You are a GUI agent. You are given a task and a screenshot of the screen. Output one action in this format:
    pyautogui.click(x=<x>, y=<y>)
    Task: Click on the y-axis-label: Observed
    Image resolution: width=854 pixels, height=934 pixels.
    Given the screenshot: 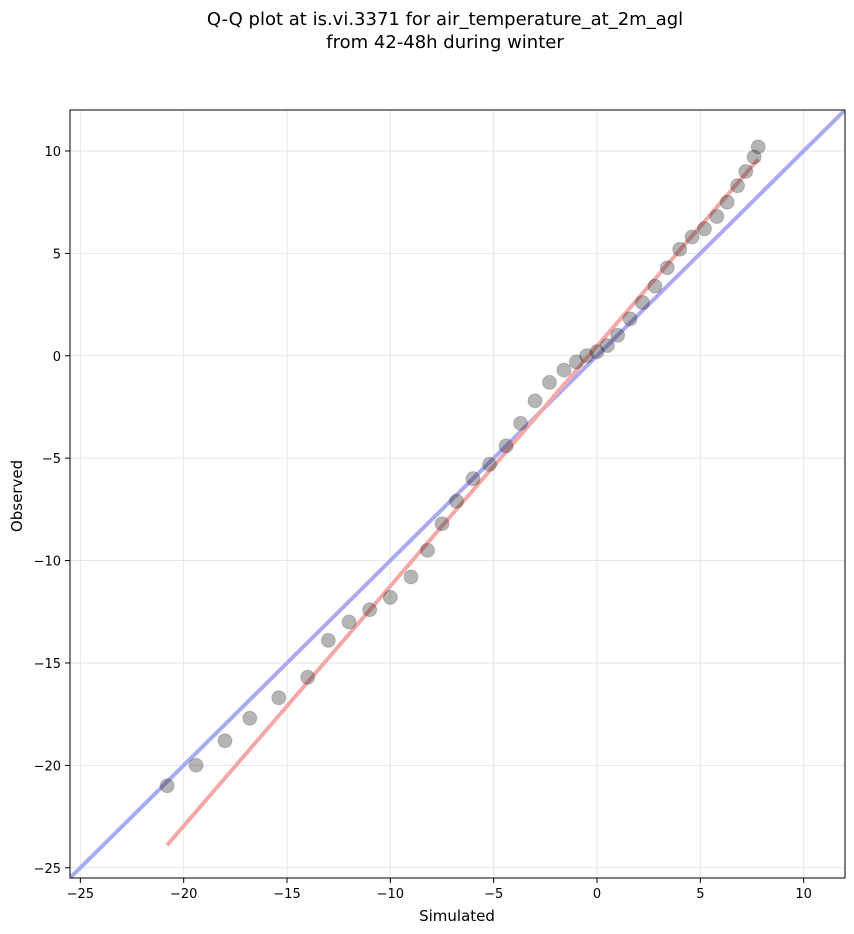 What is the action you would take?
    pyautogui.click(x=17, y=496)
    